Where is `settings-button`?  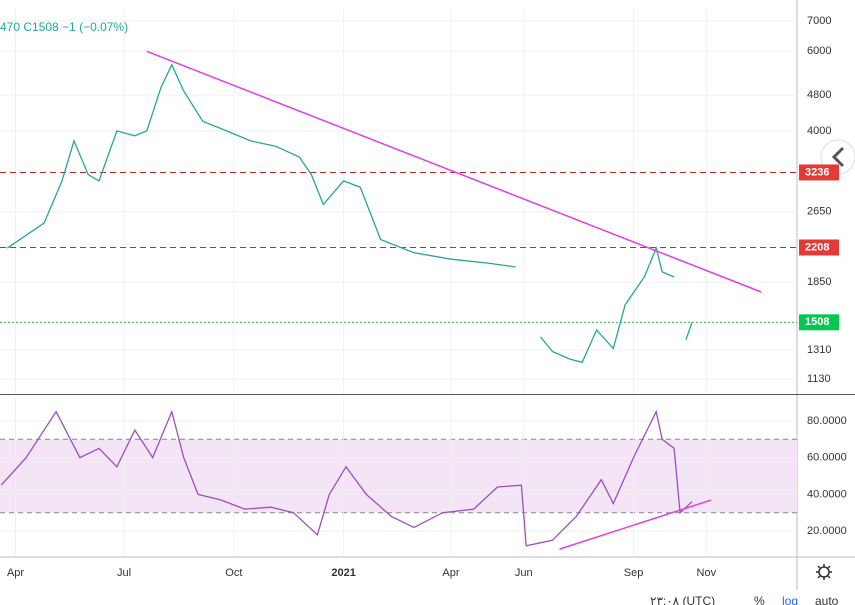
settings-button is located at coordinates (824, 572).